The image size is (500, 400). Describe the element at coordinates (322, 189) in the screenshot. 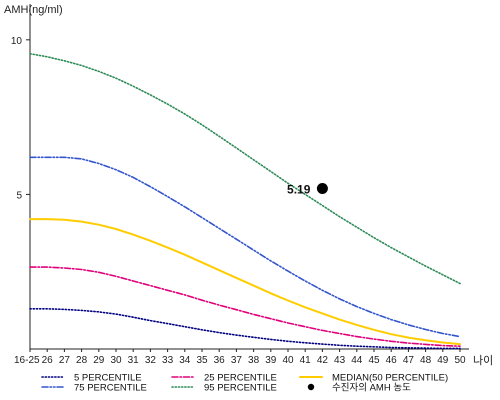

I see `patient-amh-point` at that location.